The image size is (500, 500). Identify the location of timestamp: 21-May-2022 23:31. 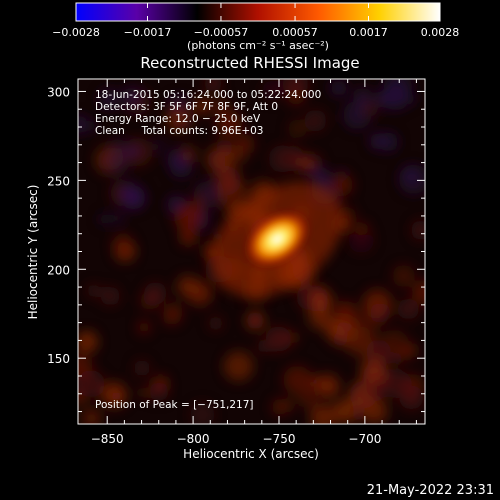
(430, 490).